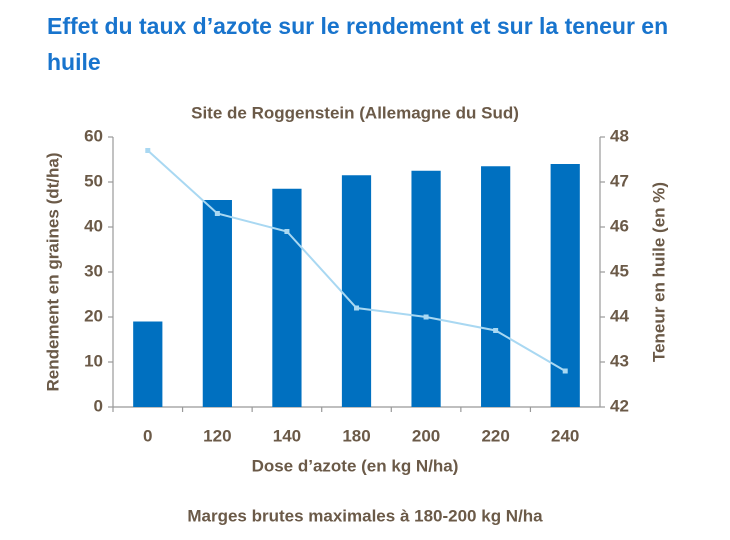 The width and height of the screenshot is (730, 540). What do you see at coordinates (98, 405) in the screenshot?
I see `y-tick-label: 0` at bounding box center [98, 405].